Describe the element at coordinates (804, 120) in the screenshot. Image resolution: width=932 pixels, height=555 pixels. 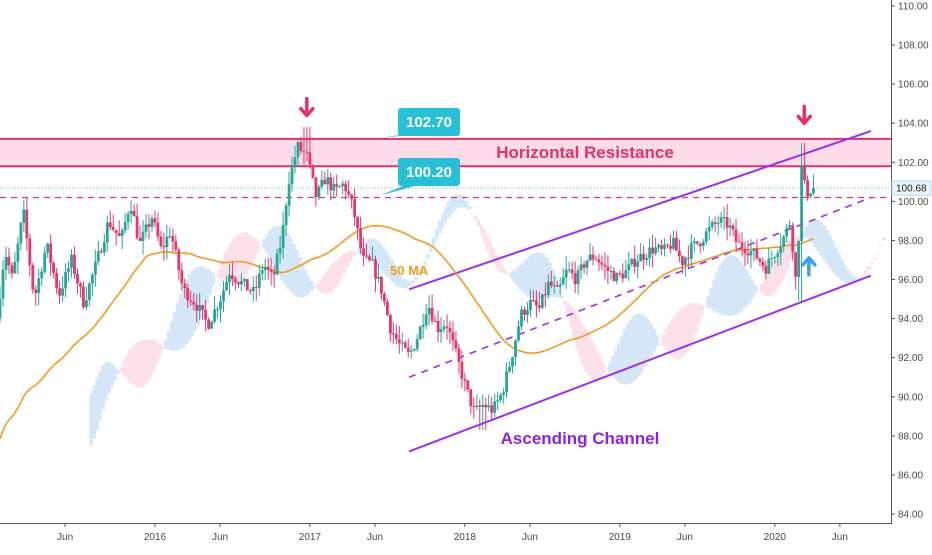
I see `arrow-head` at that location.